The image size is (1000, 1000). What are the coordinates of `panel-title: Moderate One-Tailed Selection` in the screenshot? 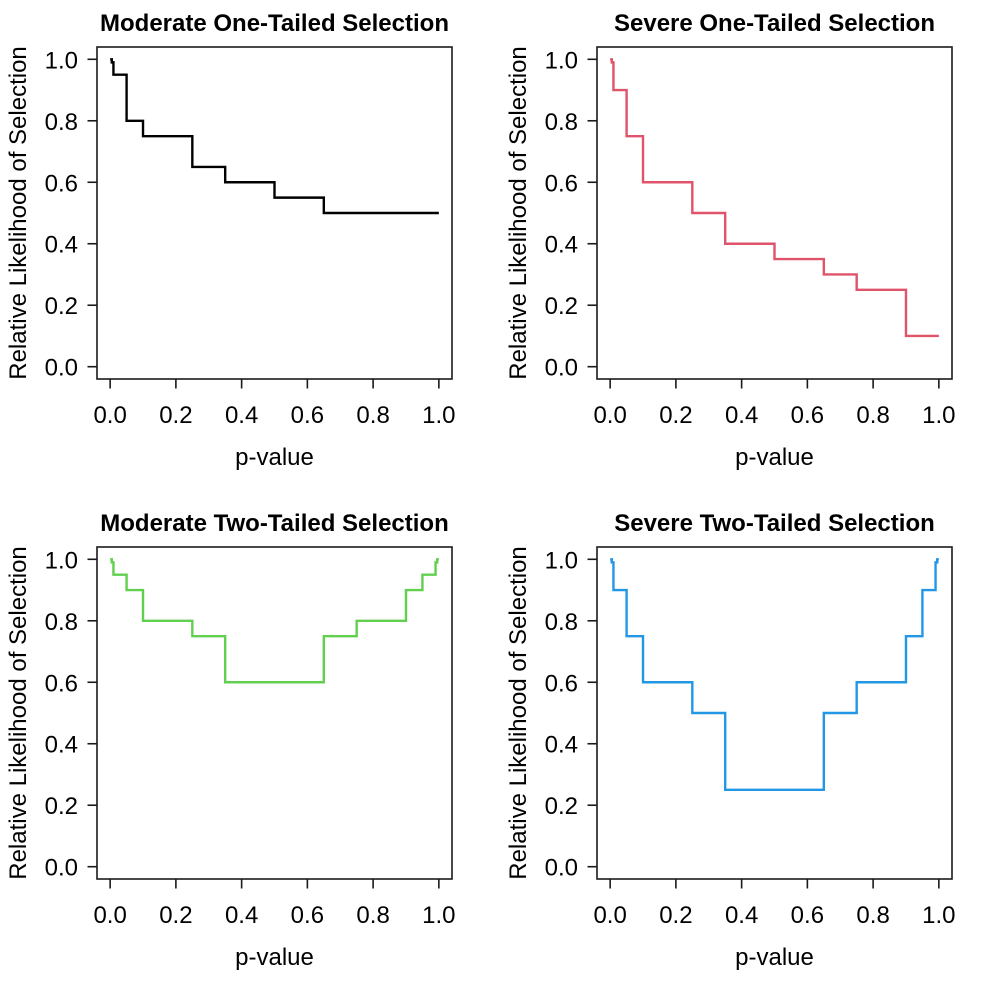 It's located at (274, 23).